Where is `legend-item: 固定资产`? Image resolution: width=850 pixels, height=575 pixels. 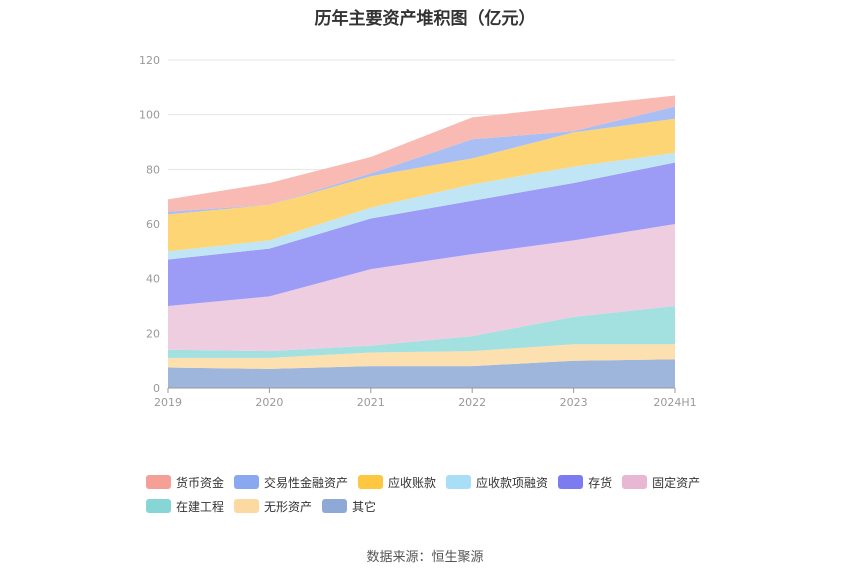 legend-item: 固定资产 is located at coordinates (661, 482).